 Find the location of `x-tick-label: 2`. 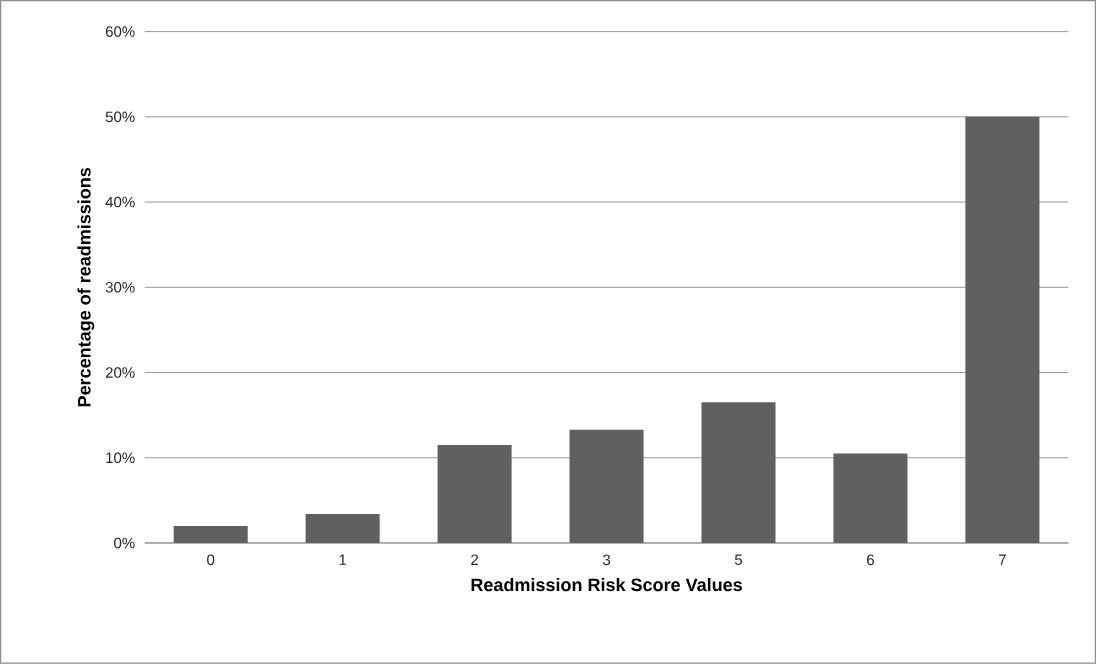

x-tick-label: 2 is located at coordinates (475, 560).